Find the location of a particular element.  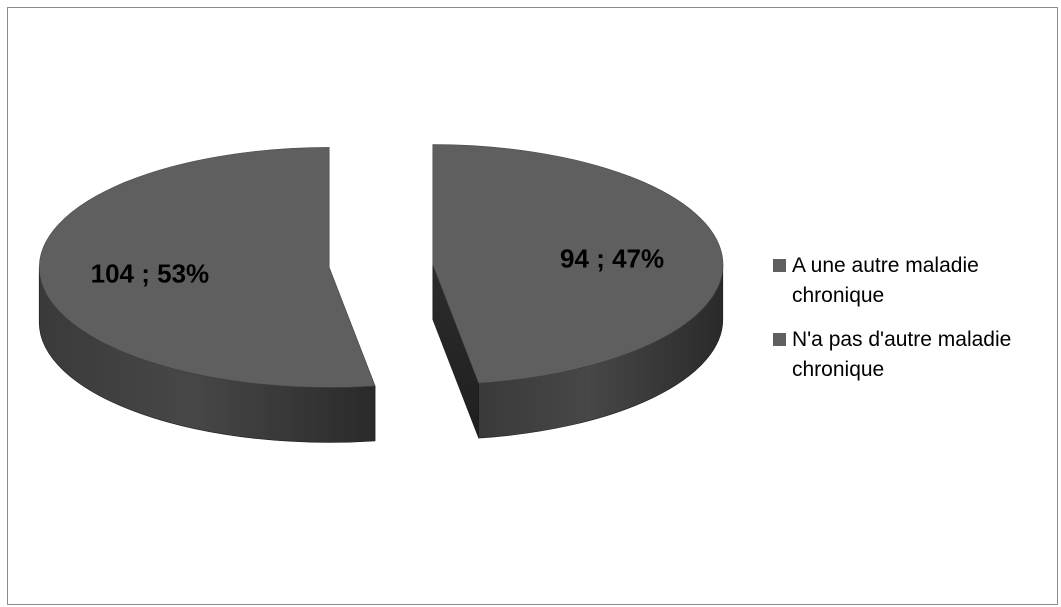

data-label: 94 ; 47% is located at coordinates (612, 259).